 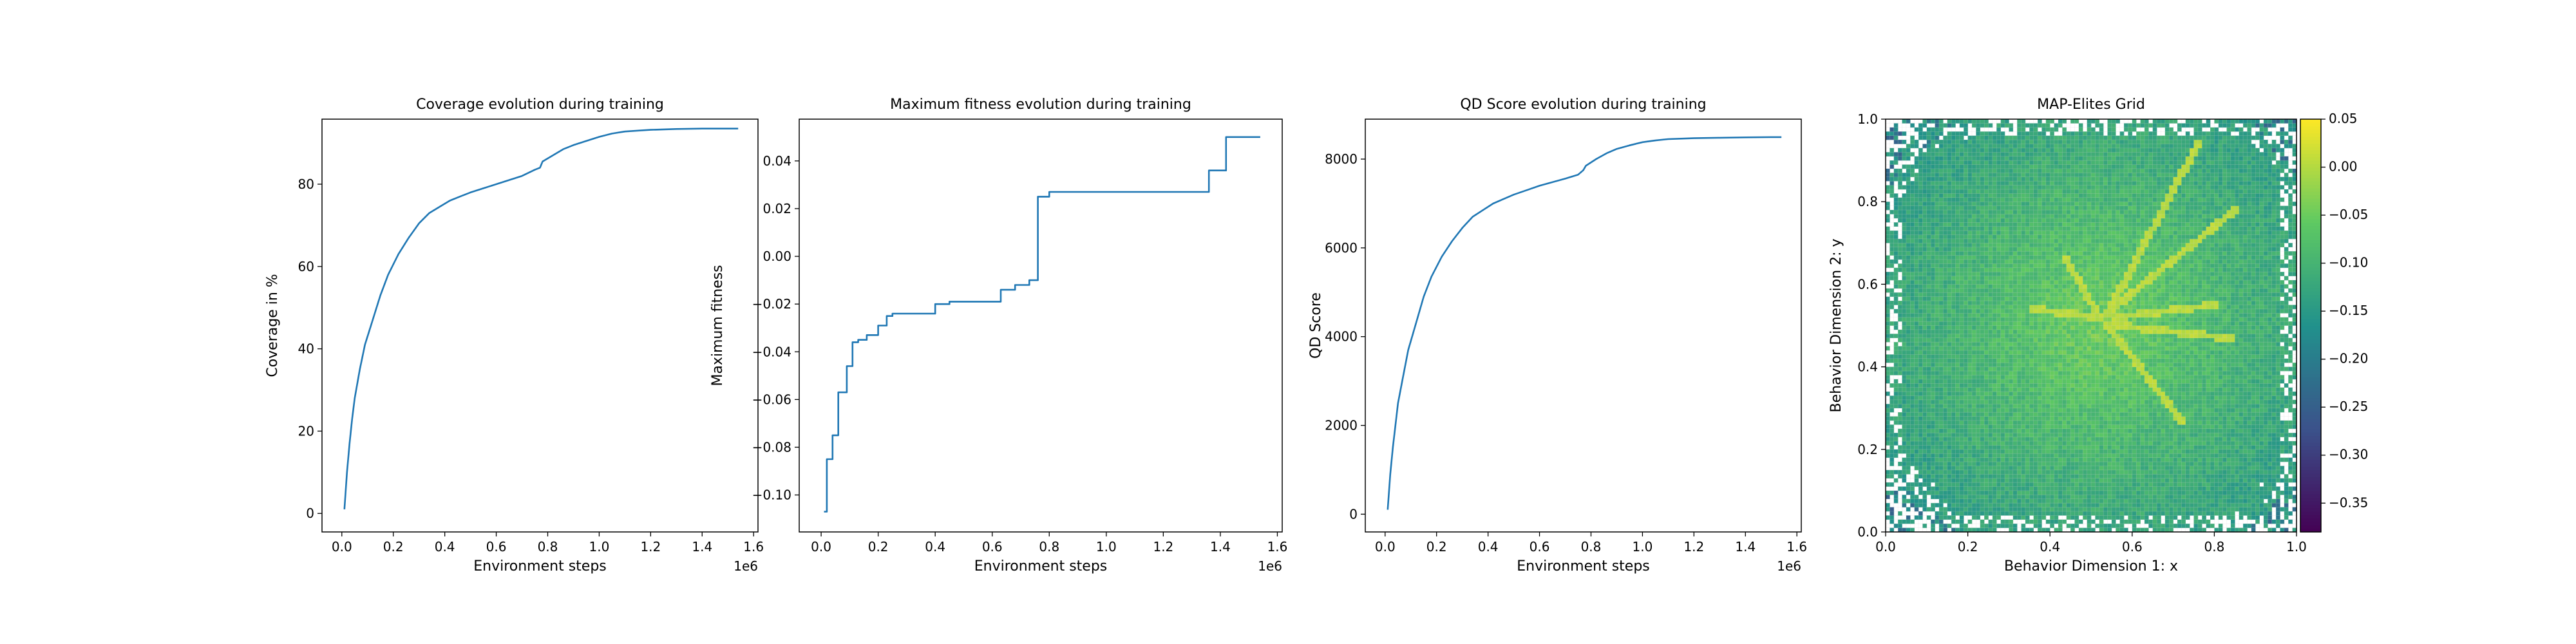 What do you see at coordinates (342, 546) in the screenshot?
I see `cov-xtick-label: 0.0` at bounding box center [342, 546].